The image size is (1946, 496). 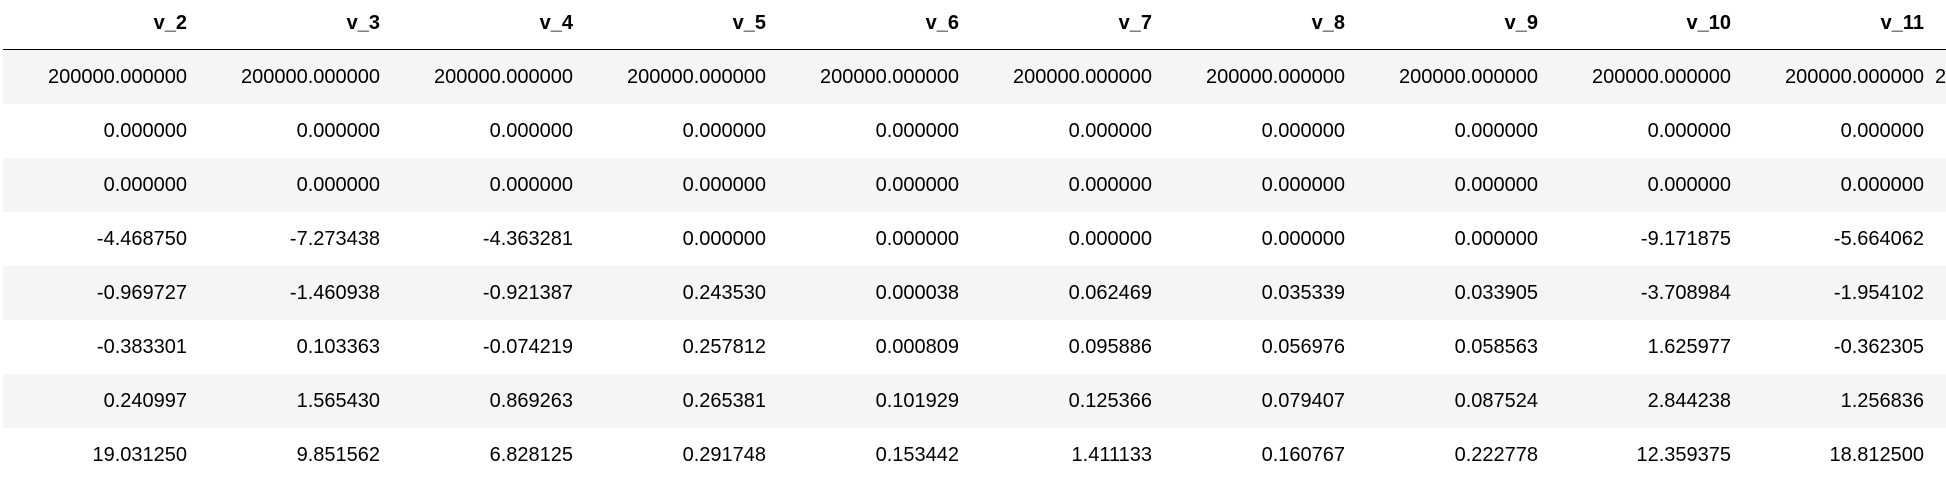 I want to click on table-cell: -1.460938, so click(x=292, y=293).